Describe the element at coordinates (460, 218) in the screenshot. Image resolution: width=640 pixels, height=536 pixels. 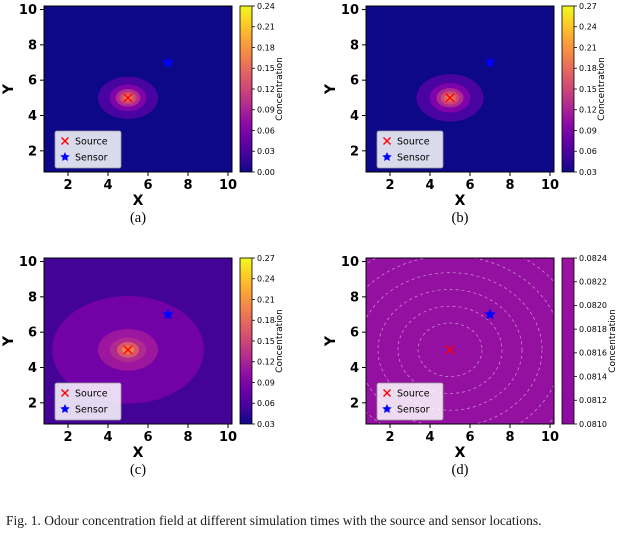
I see `panel-caption: (b)` at that location.